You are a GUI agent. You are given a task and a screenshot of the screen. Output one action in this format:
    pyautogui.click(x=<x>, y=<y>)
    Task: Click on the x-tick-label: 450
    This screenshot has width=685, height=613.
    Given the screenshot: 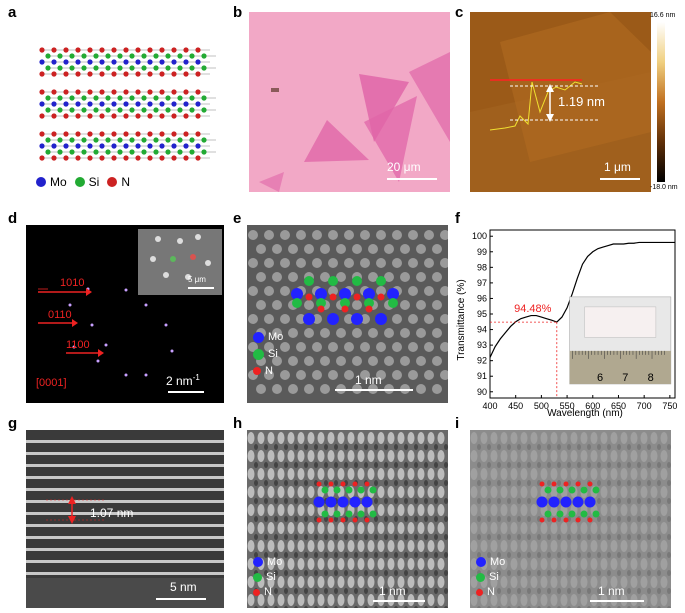 What is the action you would take?
    pyautogui.click(x=515, y=406)
    